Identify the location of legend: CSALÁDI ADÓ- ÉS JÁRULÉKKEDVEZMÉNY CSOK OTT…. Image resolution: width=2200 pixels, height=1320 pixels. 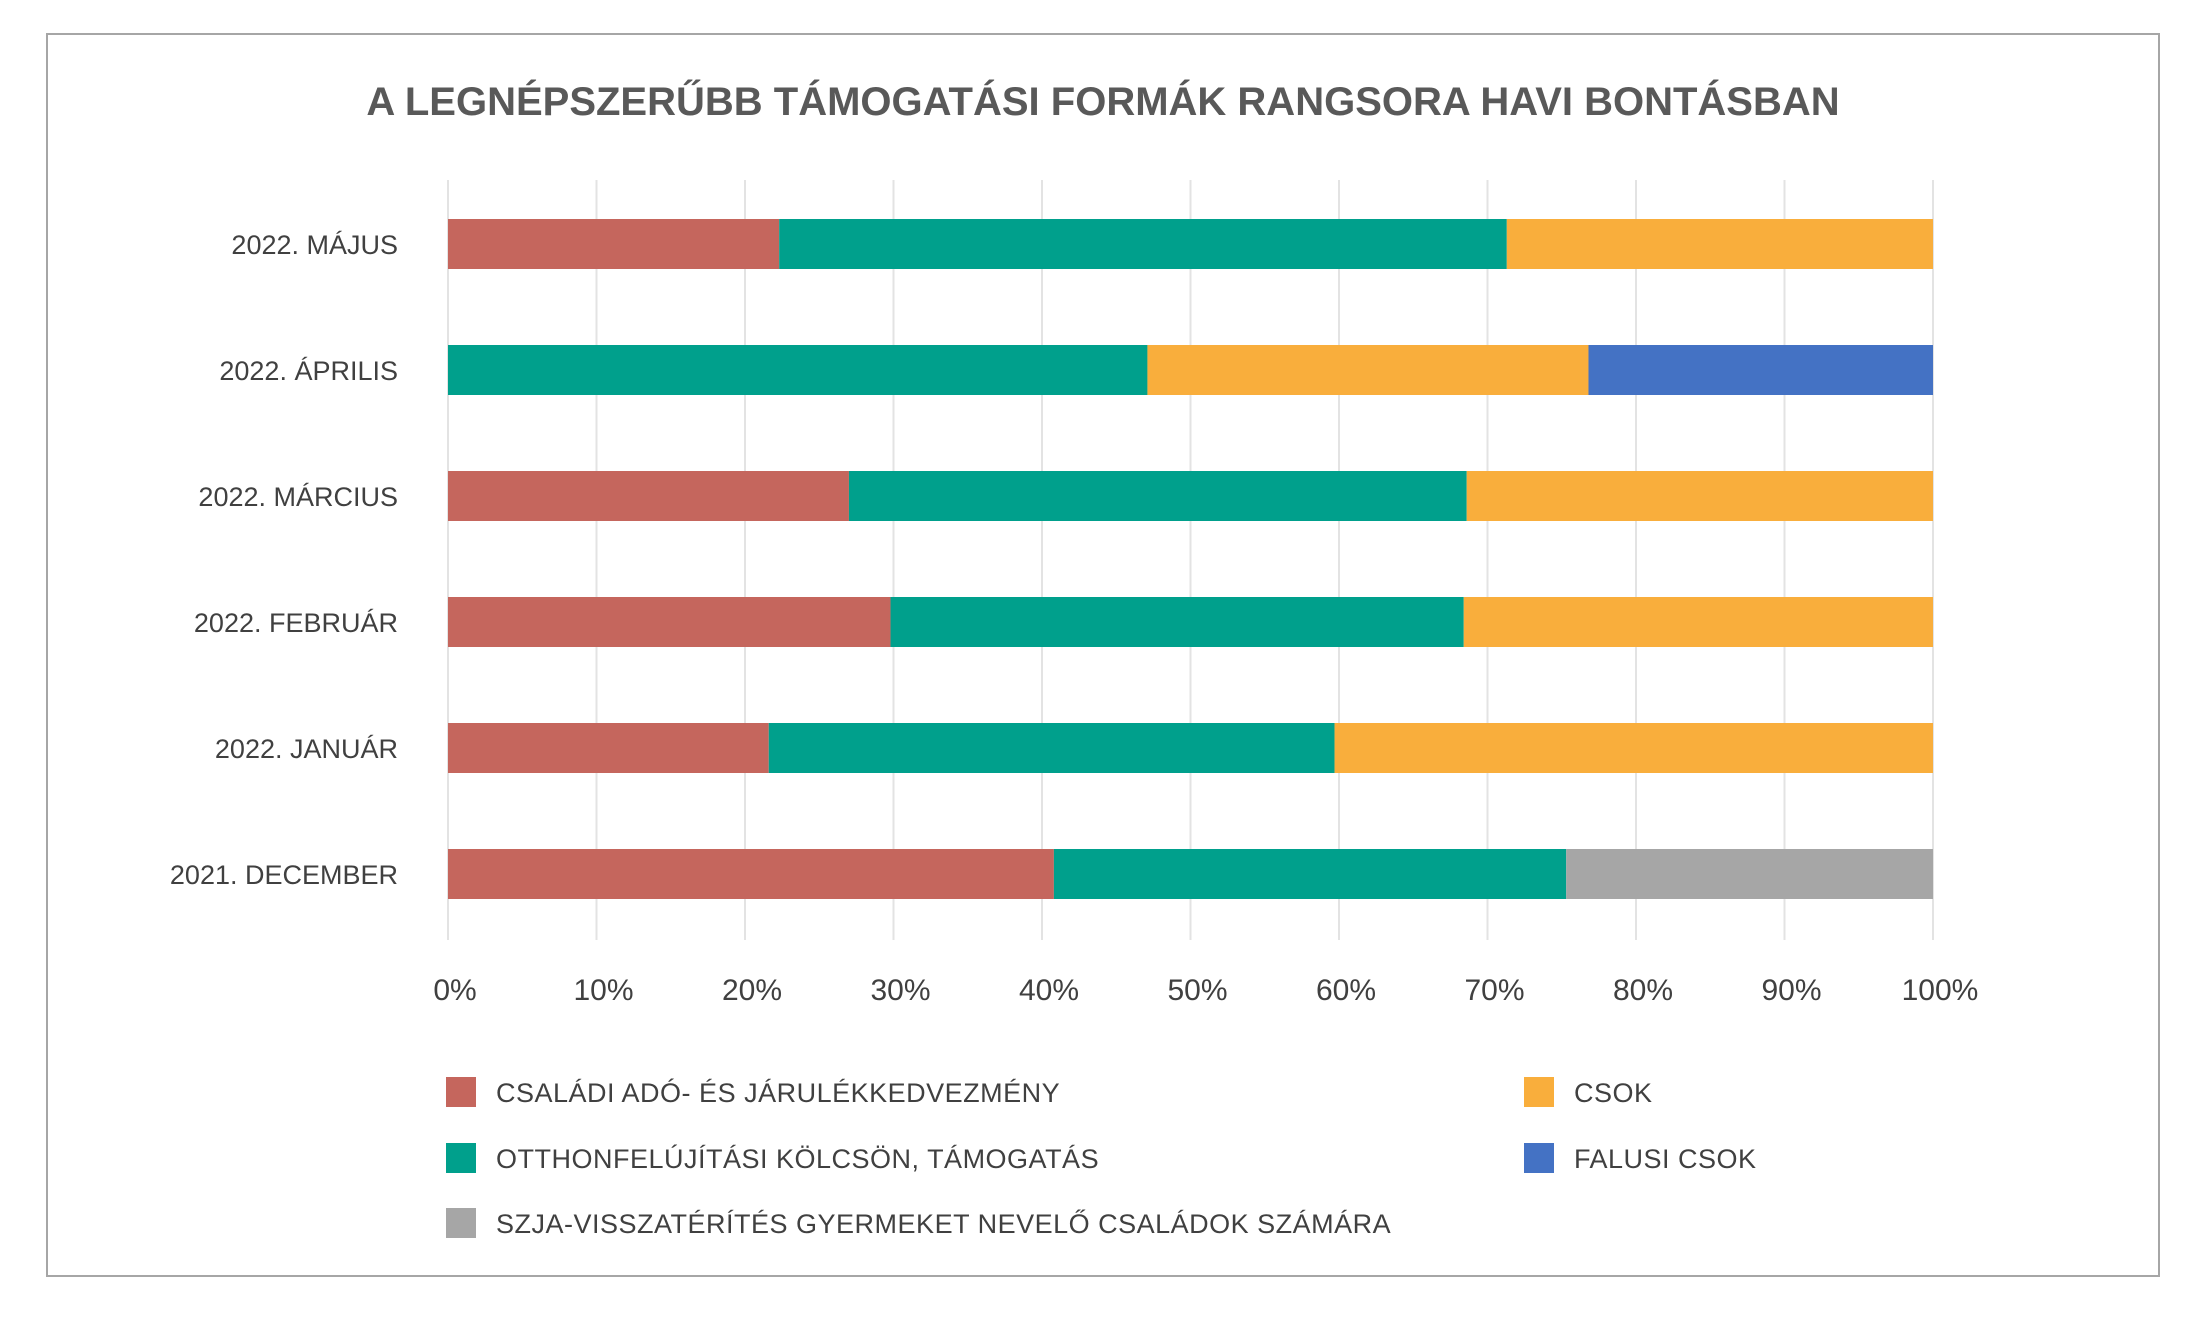
(1101, 1158).